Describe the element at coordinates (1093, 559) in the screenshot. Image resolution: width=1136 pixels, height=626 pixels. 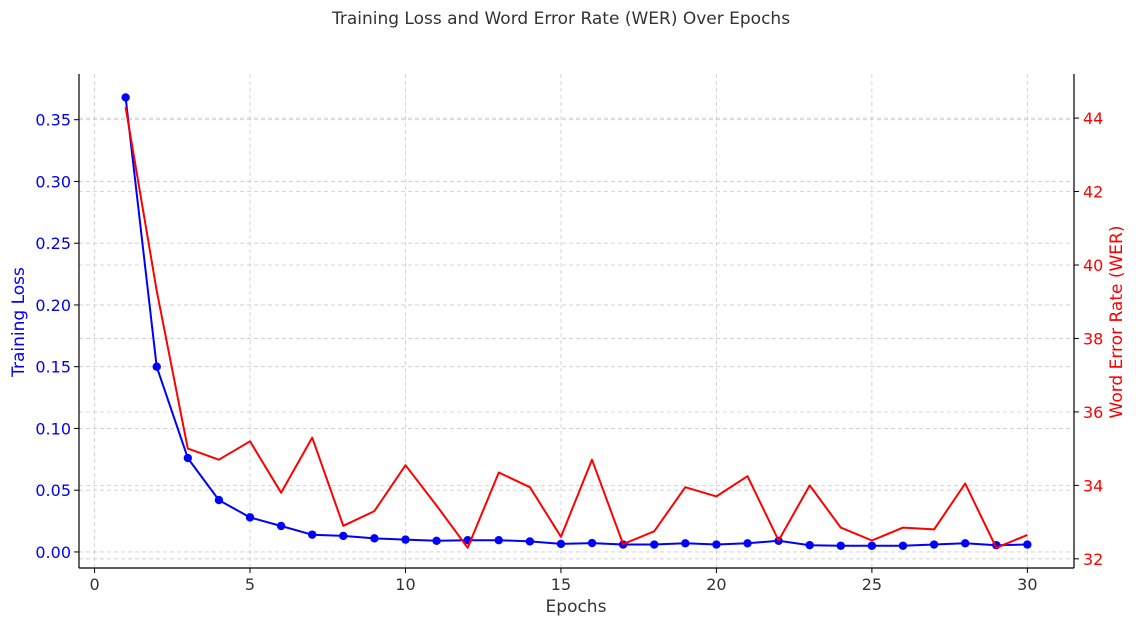
I see `y-right-tick-label: 32` at that location.